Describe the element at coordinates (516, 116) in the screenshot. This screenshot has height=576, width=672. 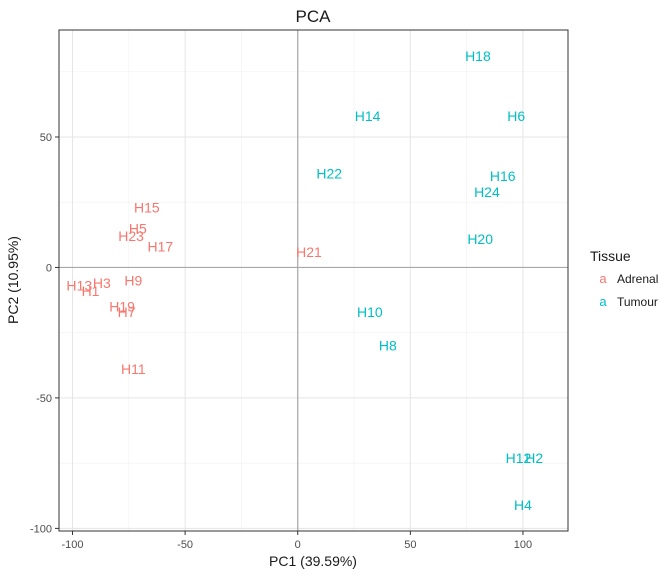
I see `point-label: H6` at that location.